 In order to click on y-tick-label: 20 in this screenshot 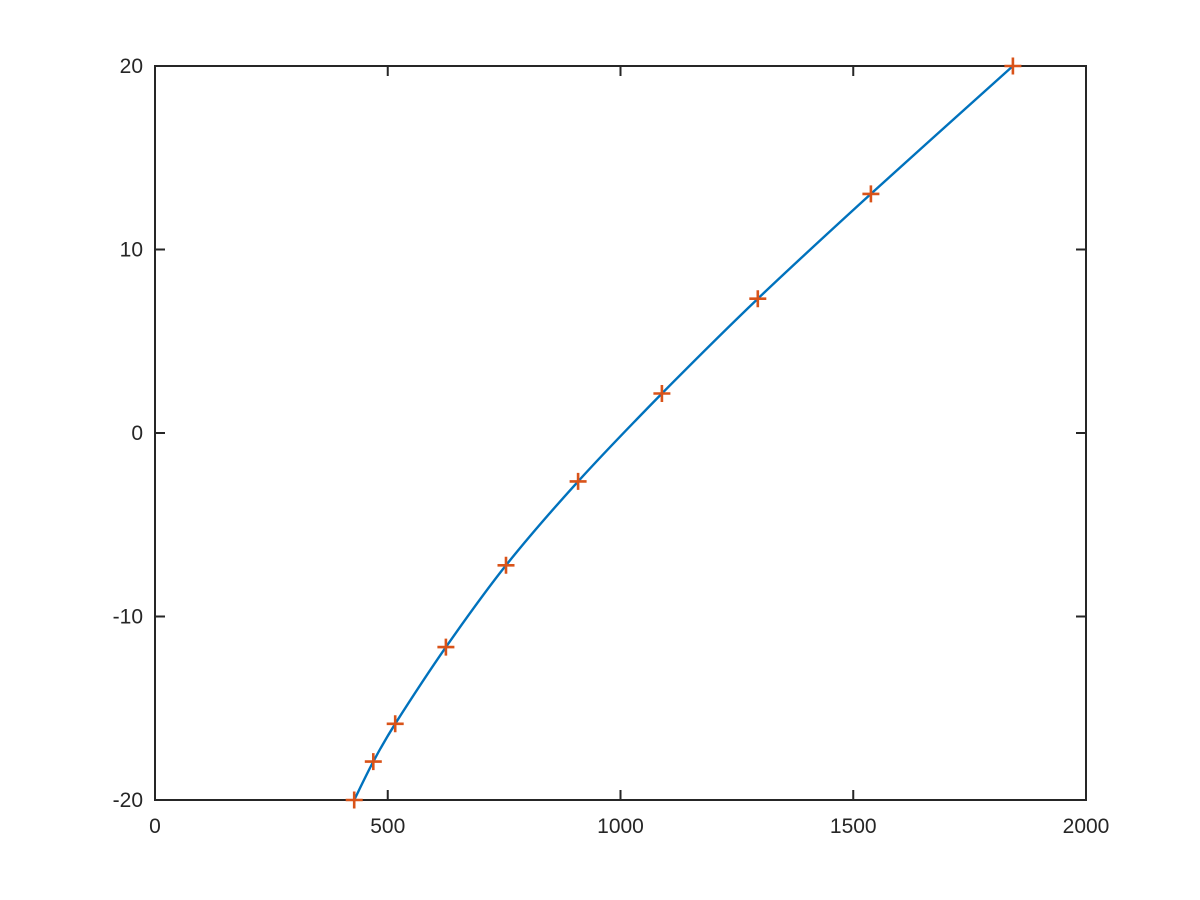, I will do `click(131, 66)`.